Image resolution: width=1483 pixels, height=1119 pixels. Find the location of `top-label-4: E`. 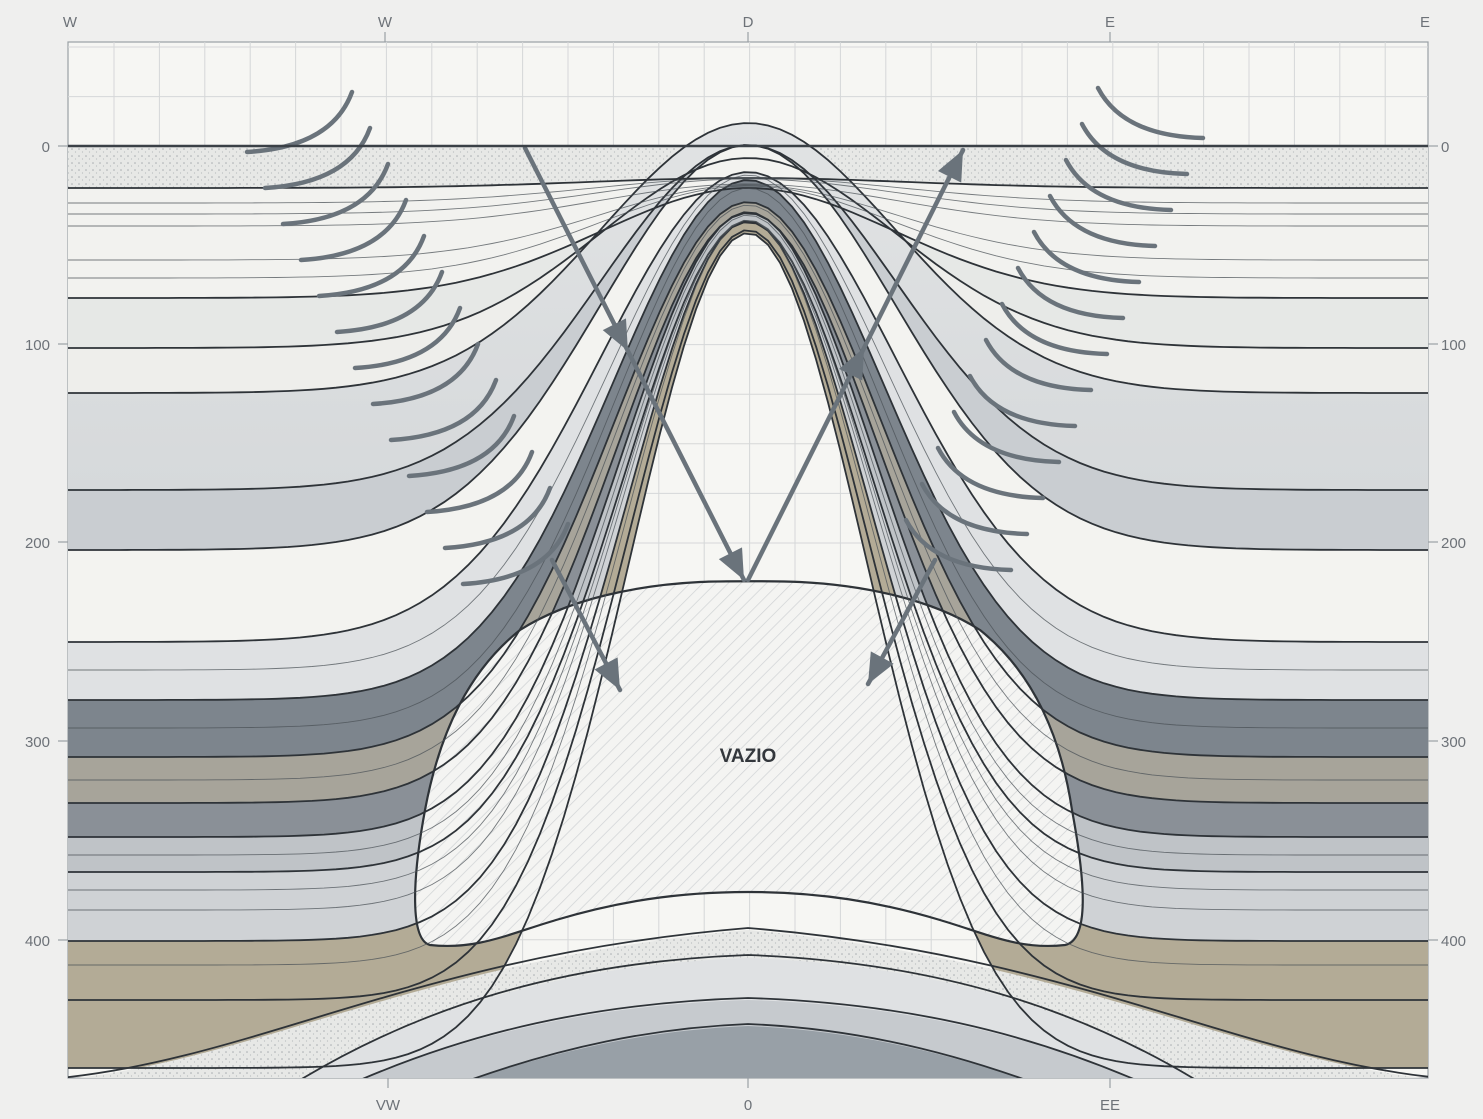

top-label-4: E is located at coordinates (1110, 22).